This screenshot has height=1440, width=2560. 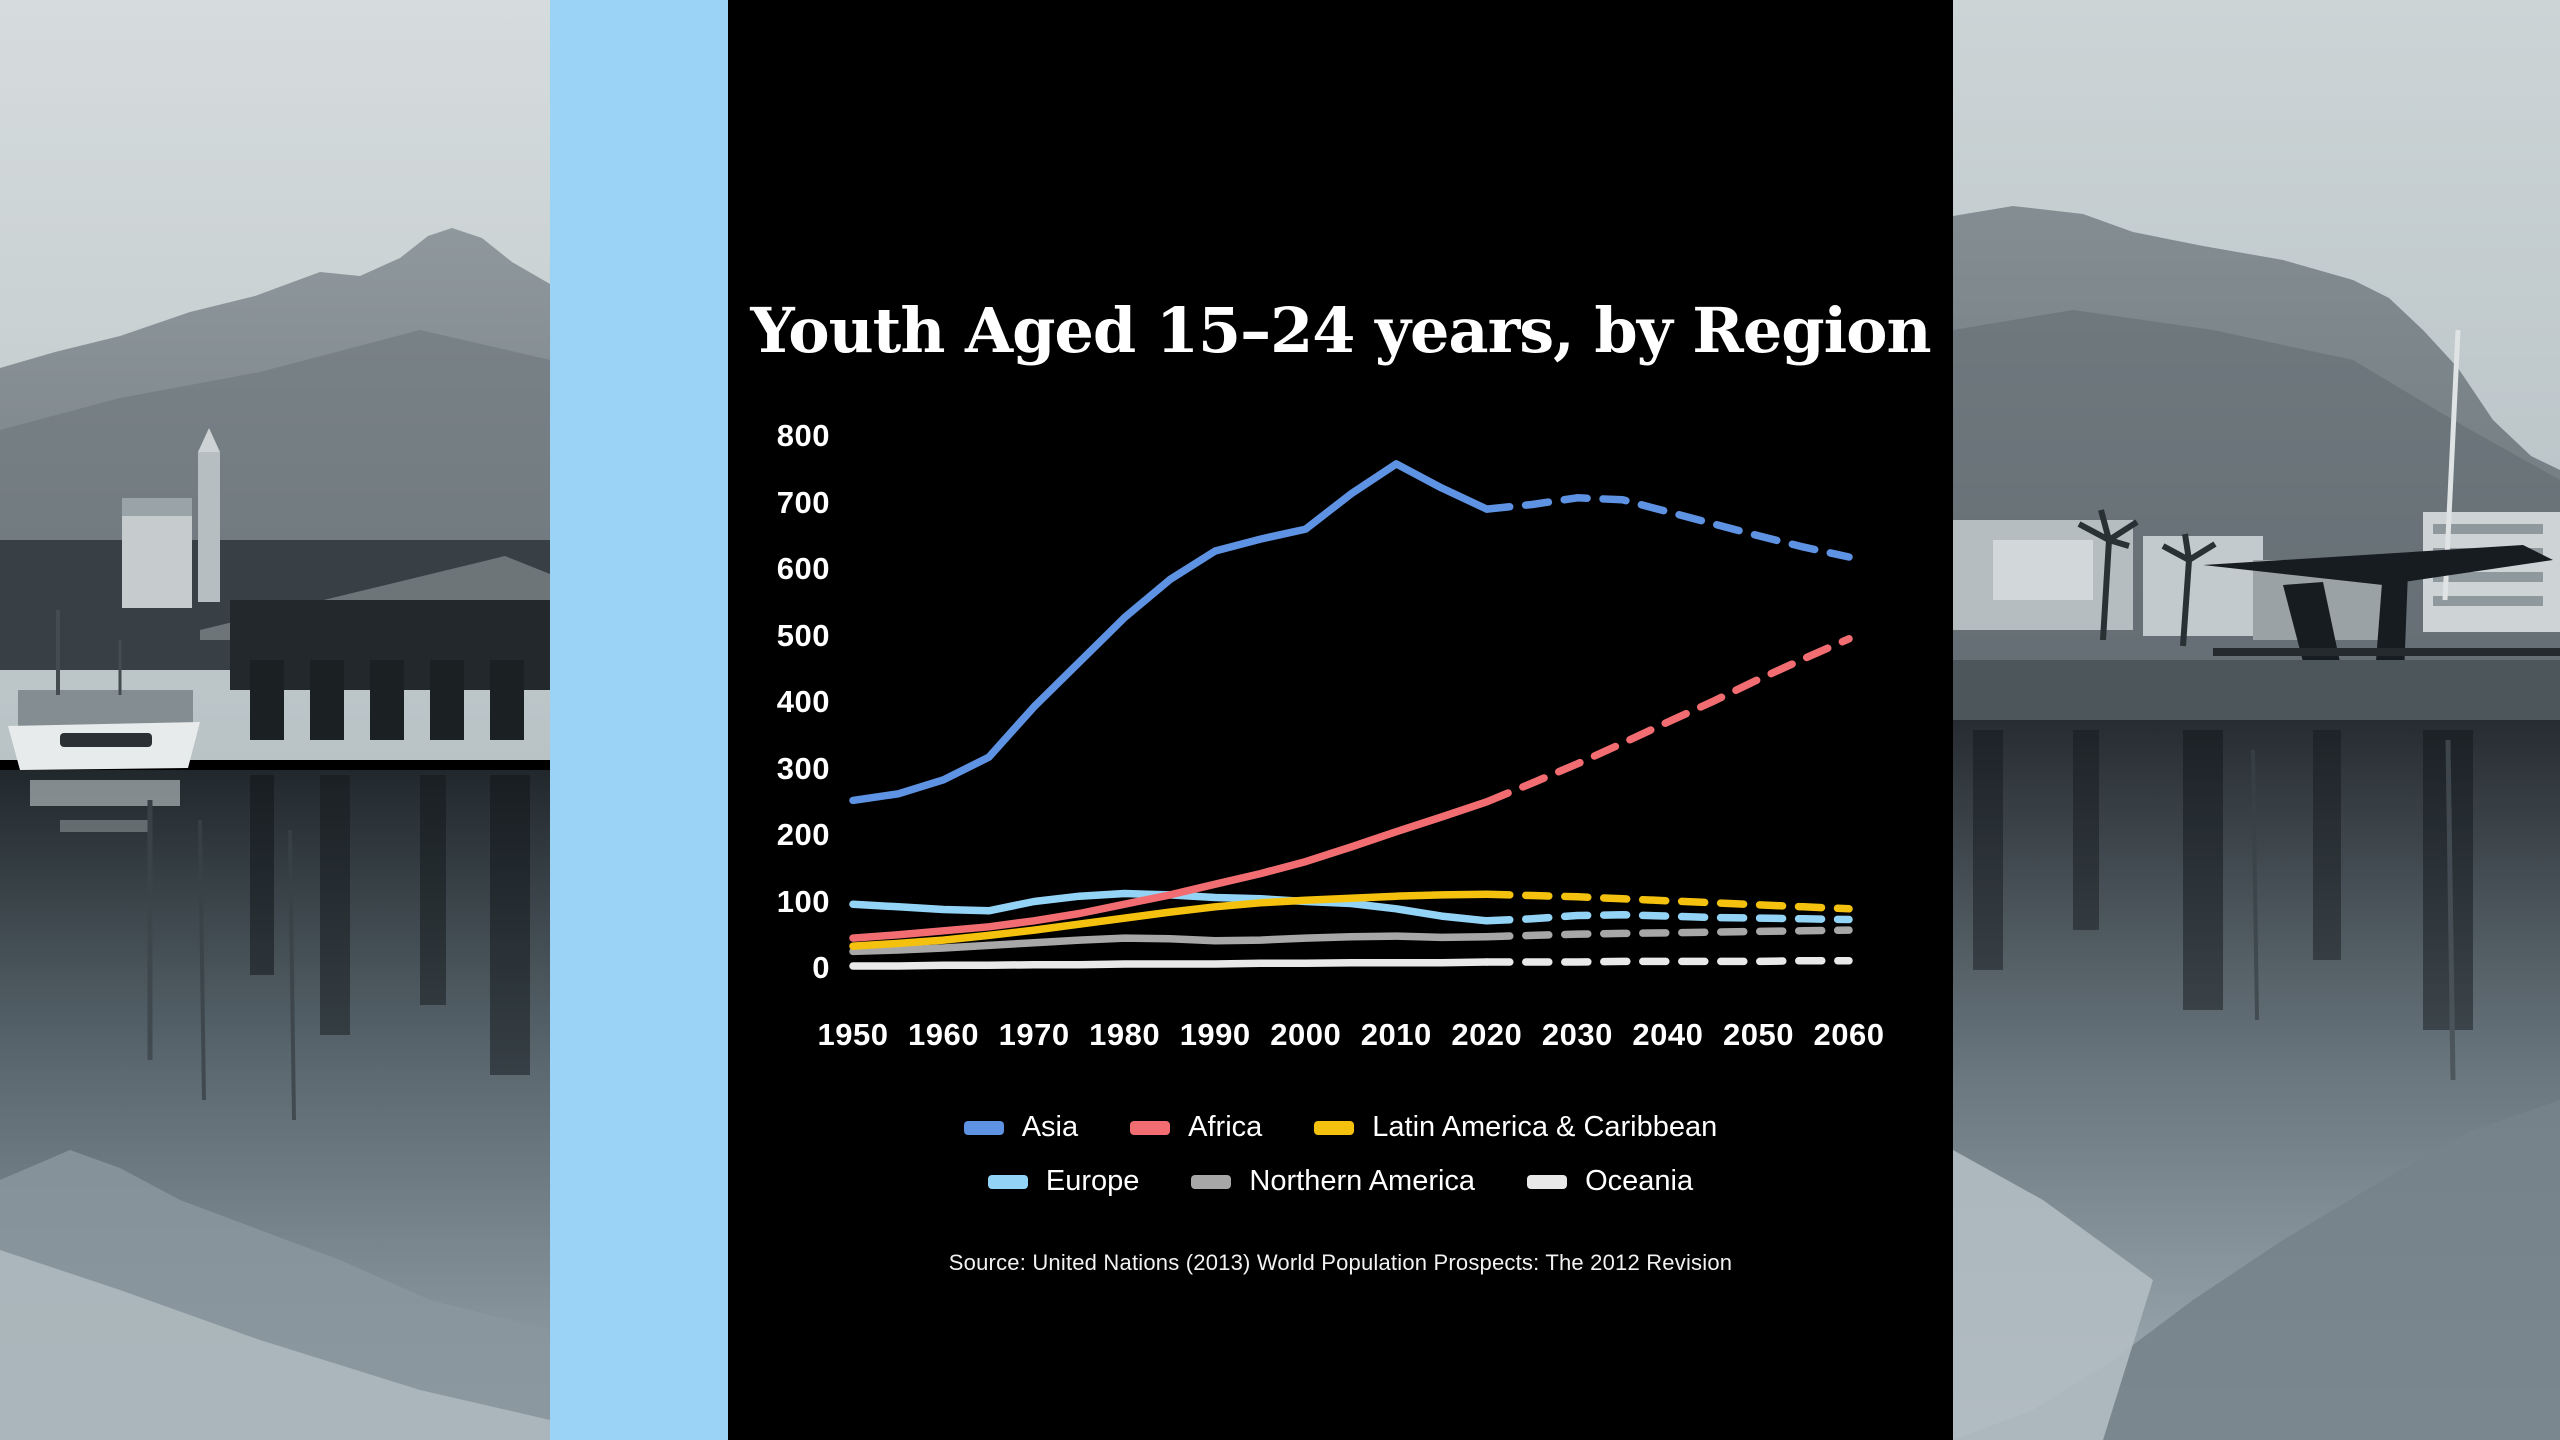 I want to click on blue-divider-stripe, so click(x=639, y=720).